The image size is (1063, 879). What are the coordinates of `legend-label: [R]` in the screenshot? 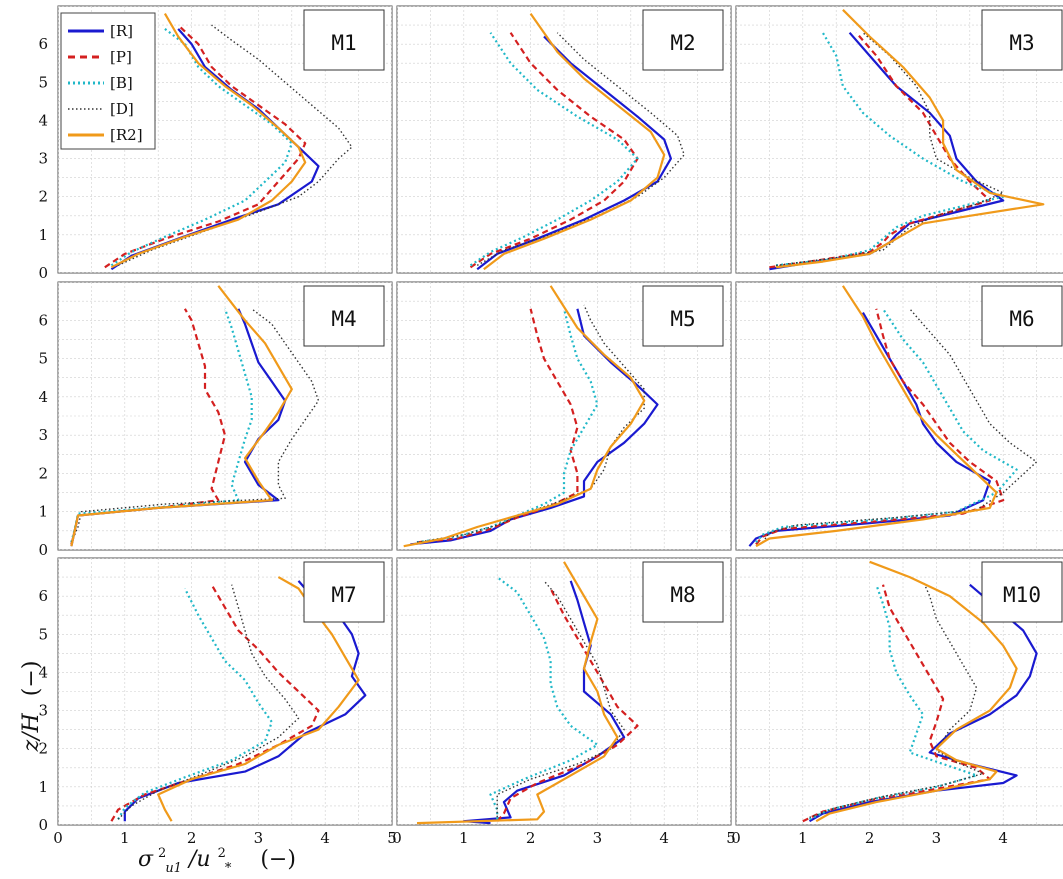 It's located at (121, 31).